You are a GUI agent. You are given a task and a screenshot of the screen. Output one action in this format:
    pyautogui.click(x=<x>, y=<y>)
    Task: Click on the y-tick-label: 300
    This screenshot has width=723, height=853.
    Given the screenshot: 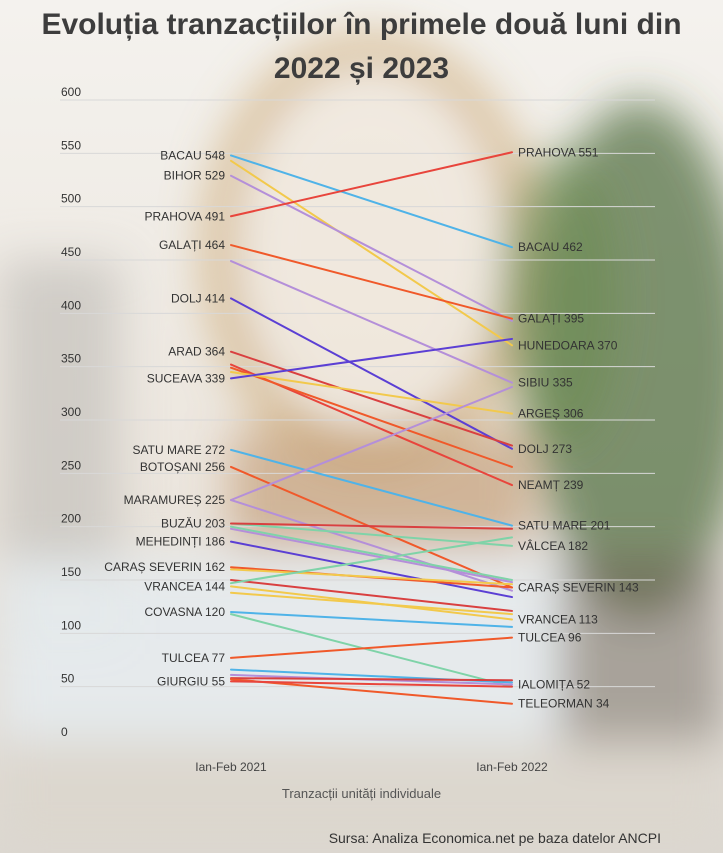 What is the action you would take?
    pyautogui.click(x=71, y=412)
    